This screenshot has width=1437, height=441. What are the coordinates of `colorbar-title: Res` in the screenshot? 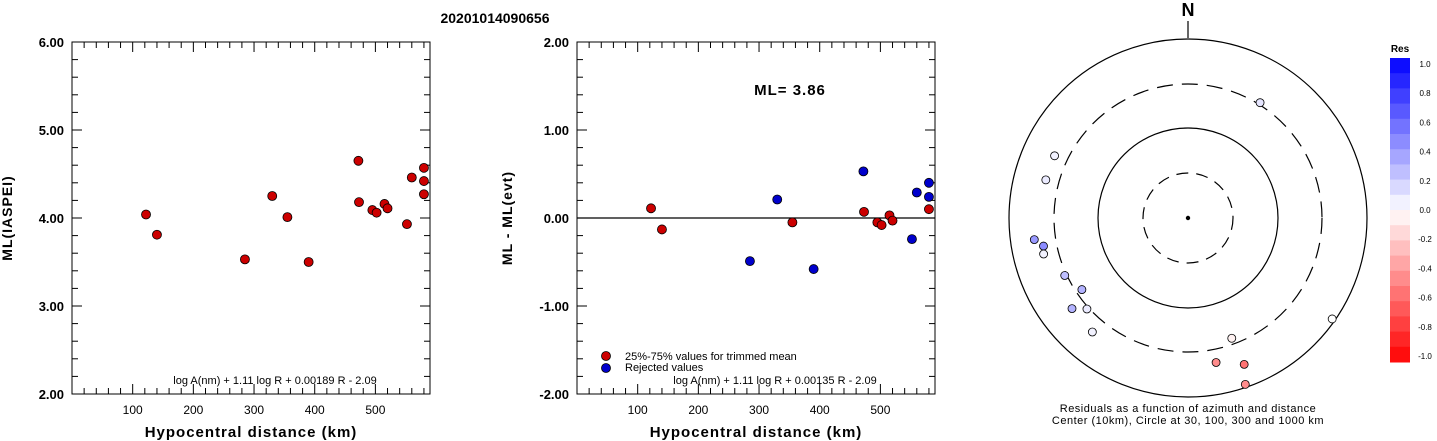 It's located at (1400, 49).